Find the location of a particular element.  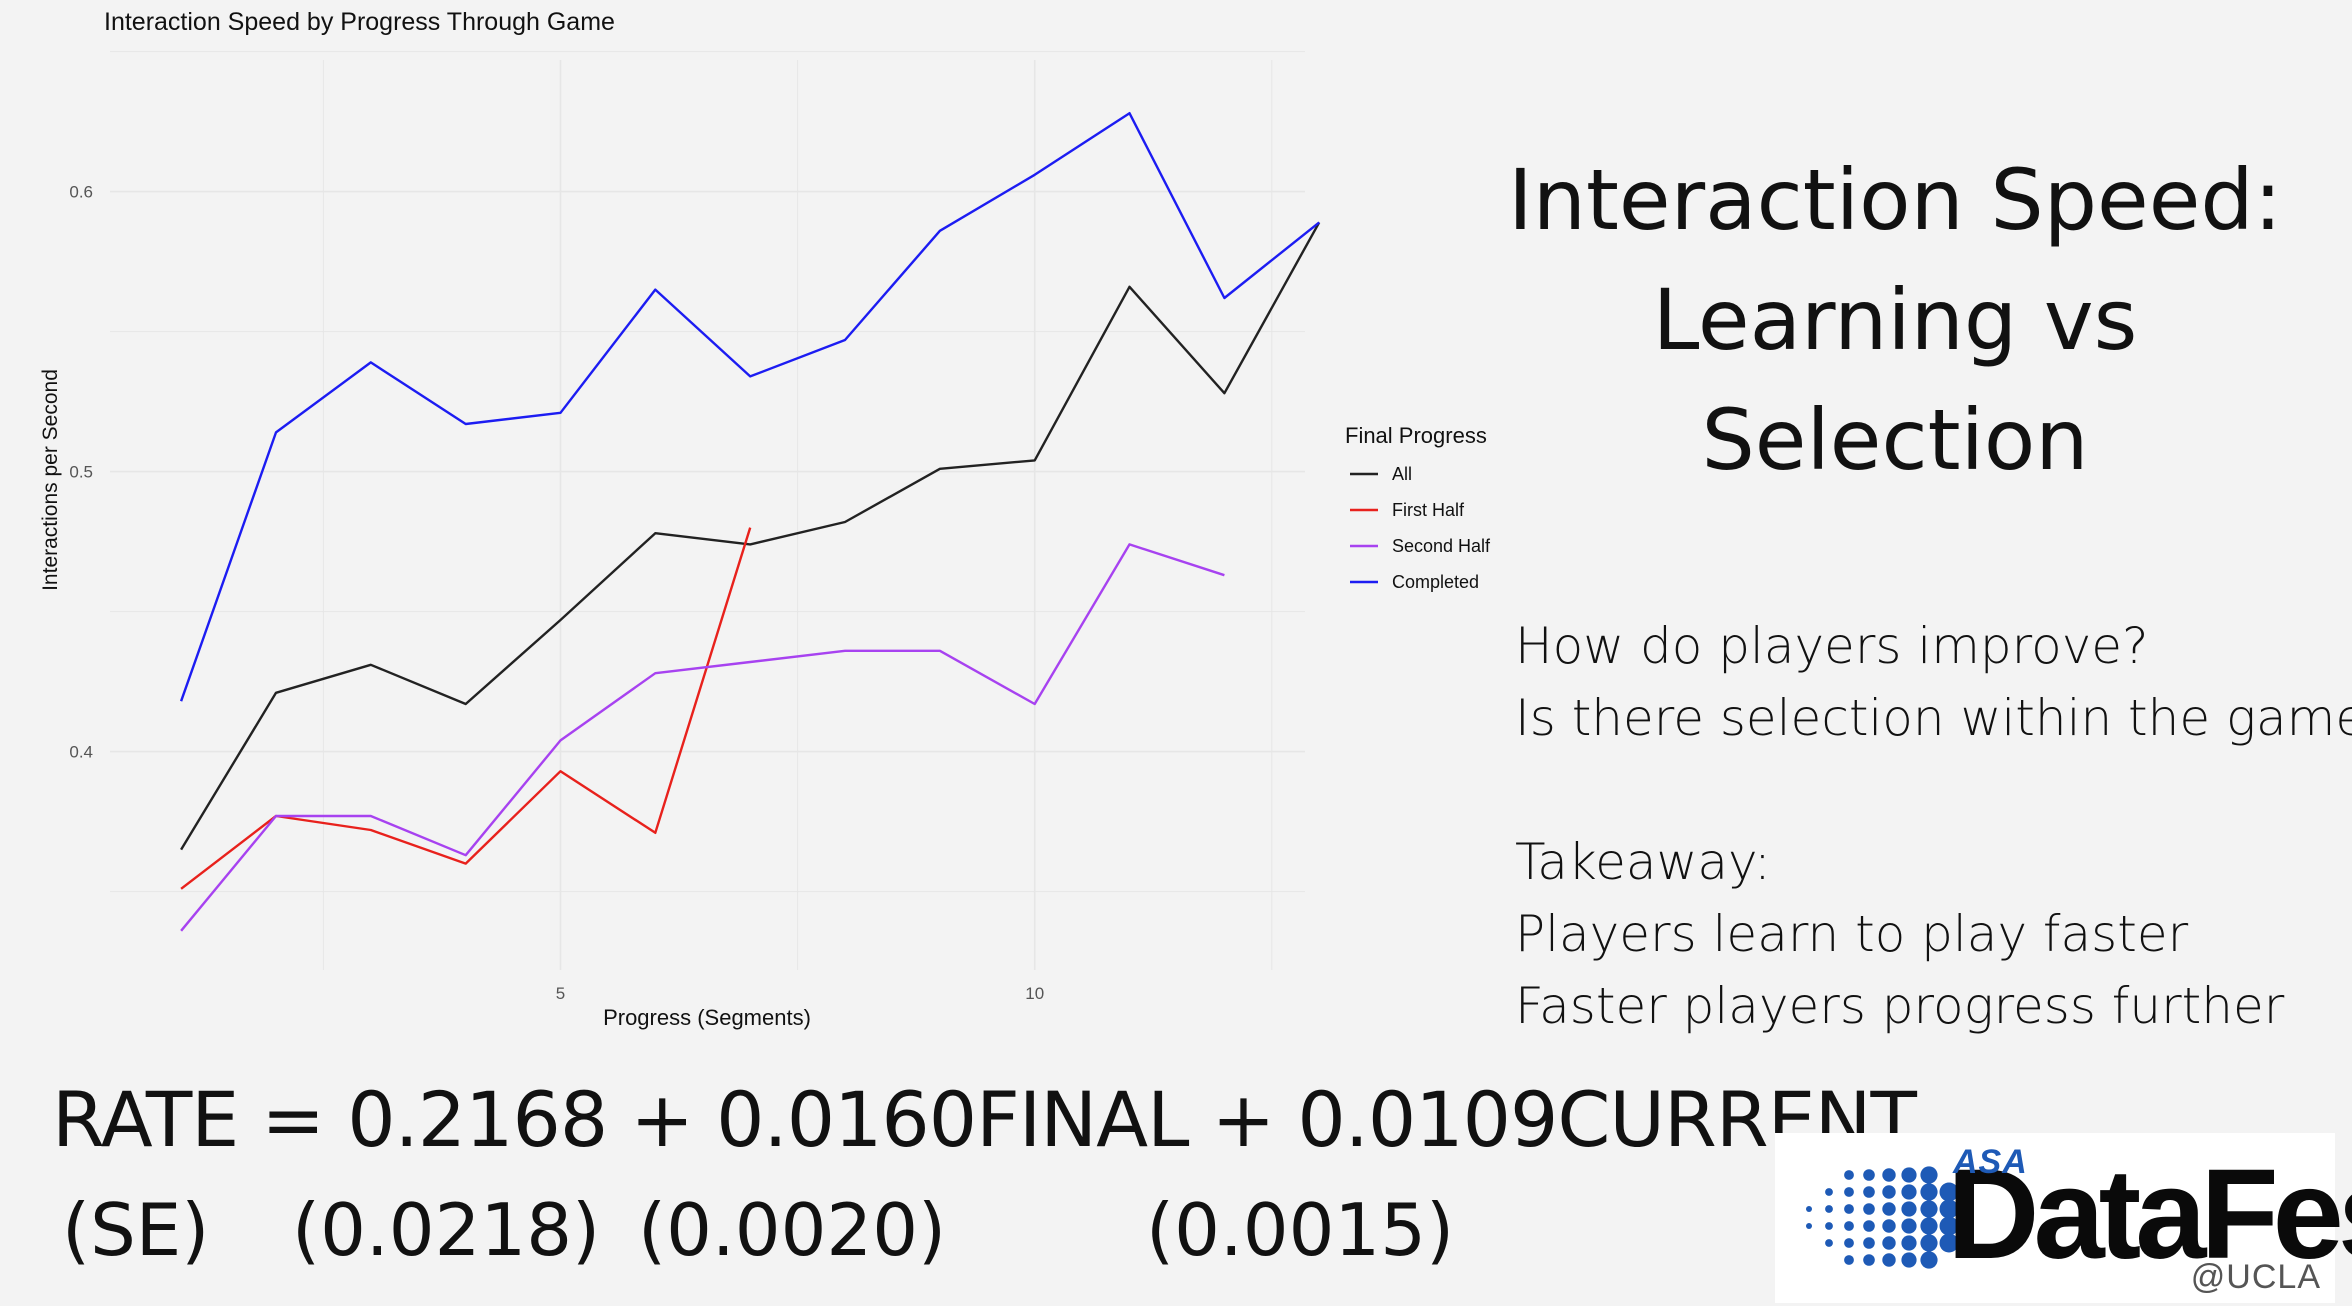

question-2: Is there selection within the game? is located at coordinates (1933, 718).